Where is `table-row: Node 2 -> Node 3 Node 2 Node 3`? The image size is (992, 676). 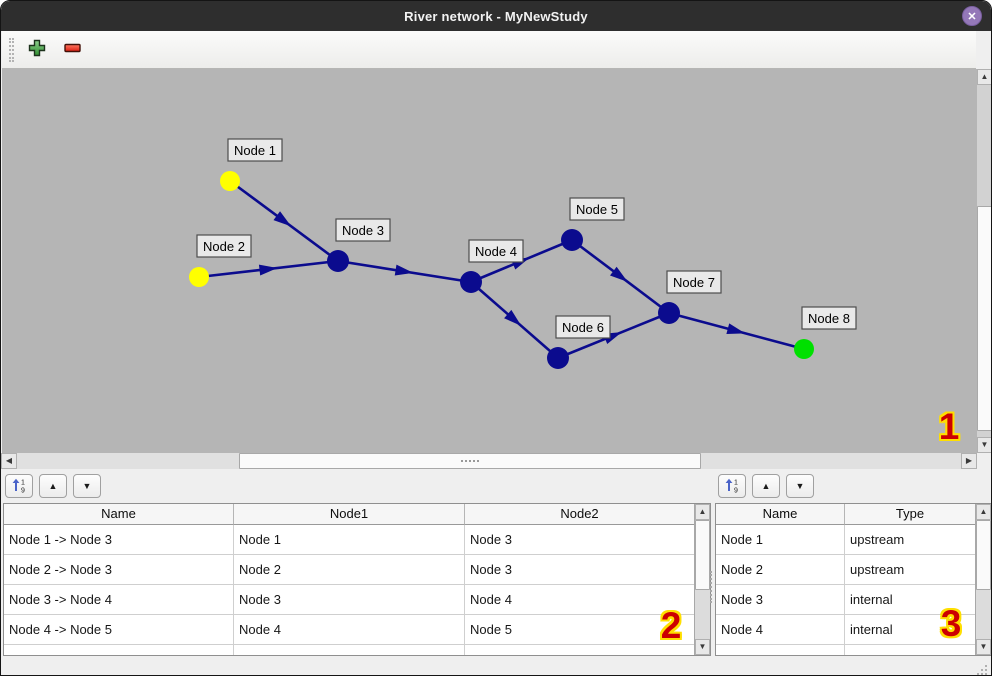
table-row: Node 2 -> Node 3 Node 2 Node 3 is located at coordinates (349, 570).